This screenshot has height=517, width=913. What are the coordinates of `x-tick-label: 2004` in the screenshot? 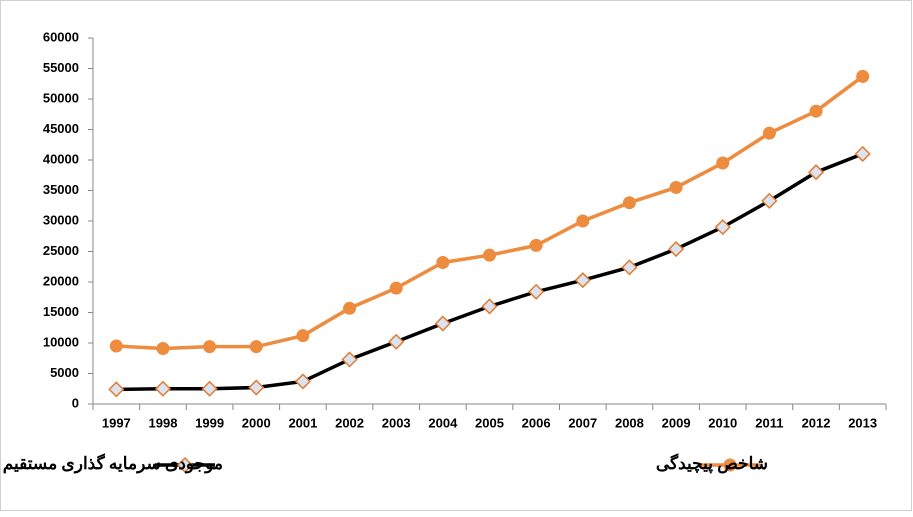 It's located at (443, 422).